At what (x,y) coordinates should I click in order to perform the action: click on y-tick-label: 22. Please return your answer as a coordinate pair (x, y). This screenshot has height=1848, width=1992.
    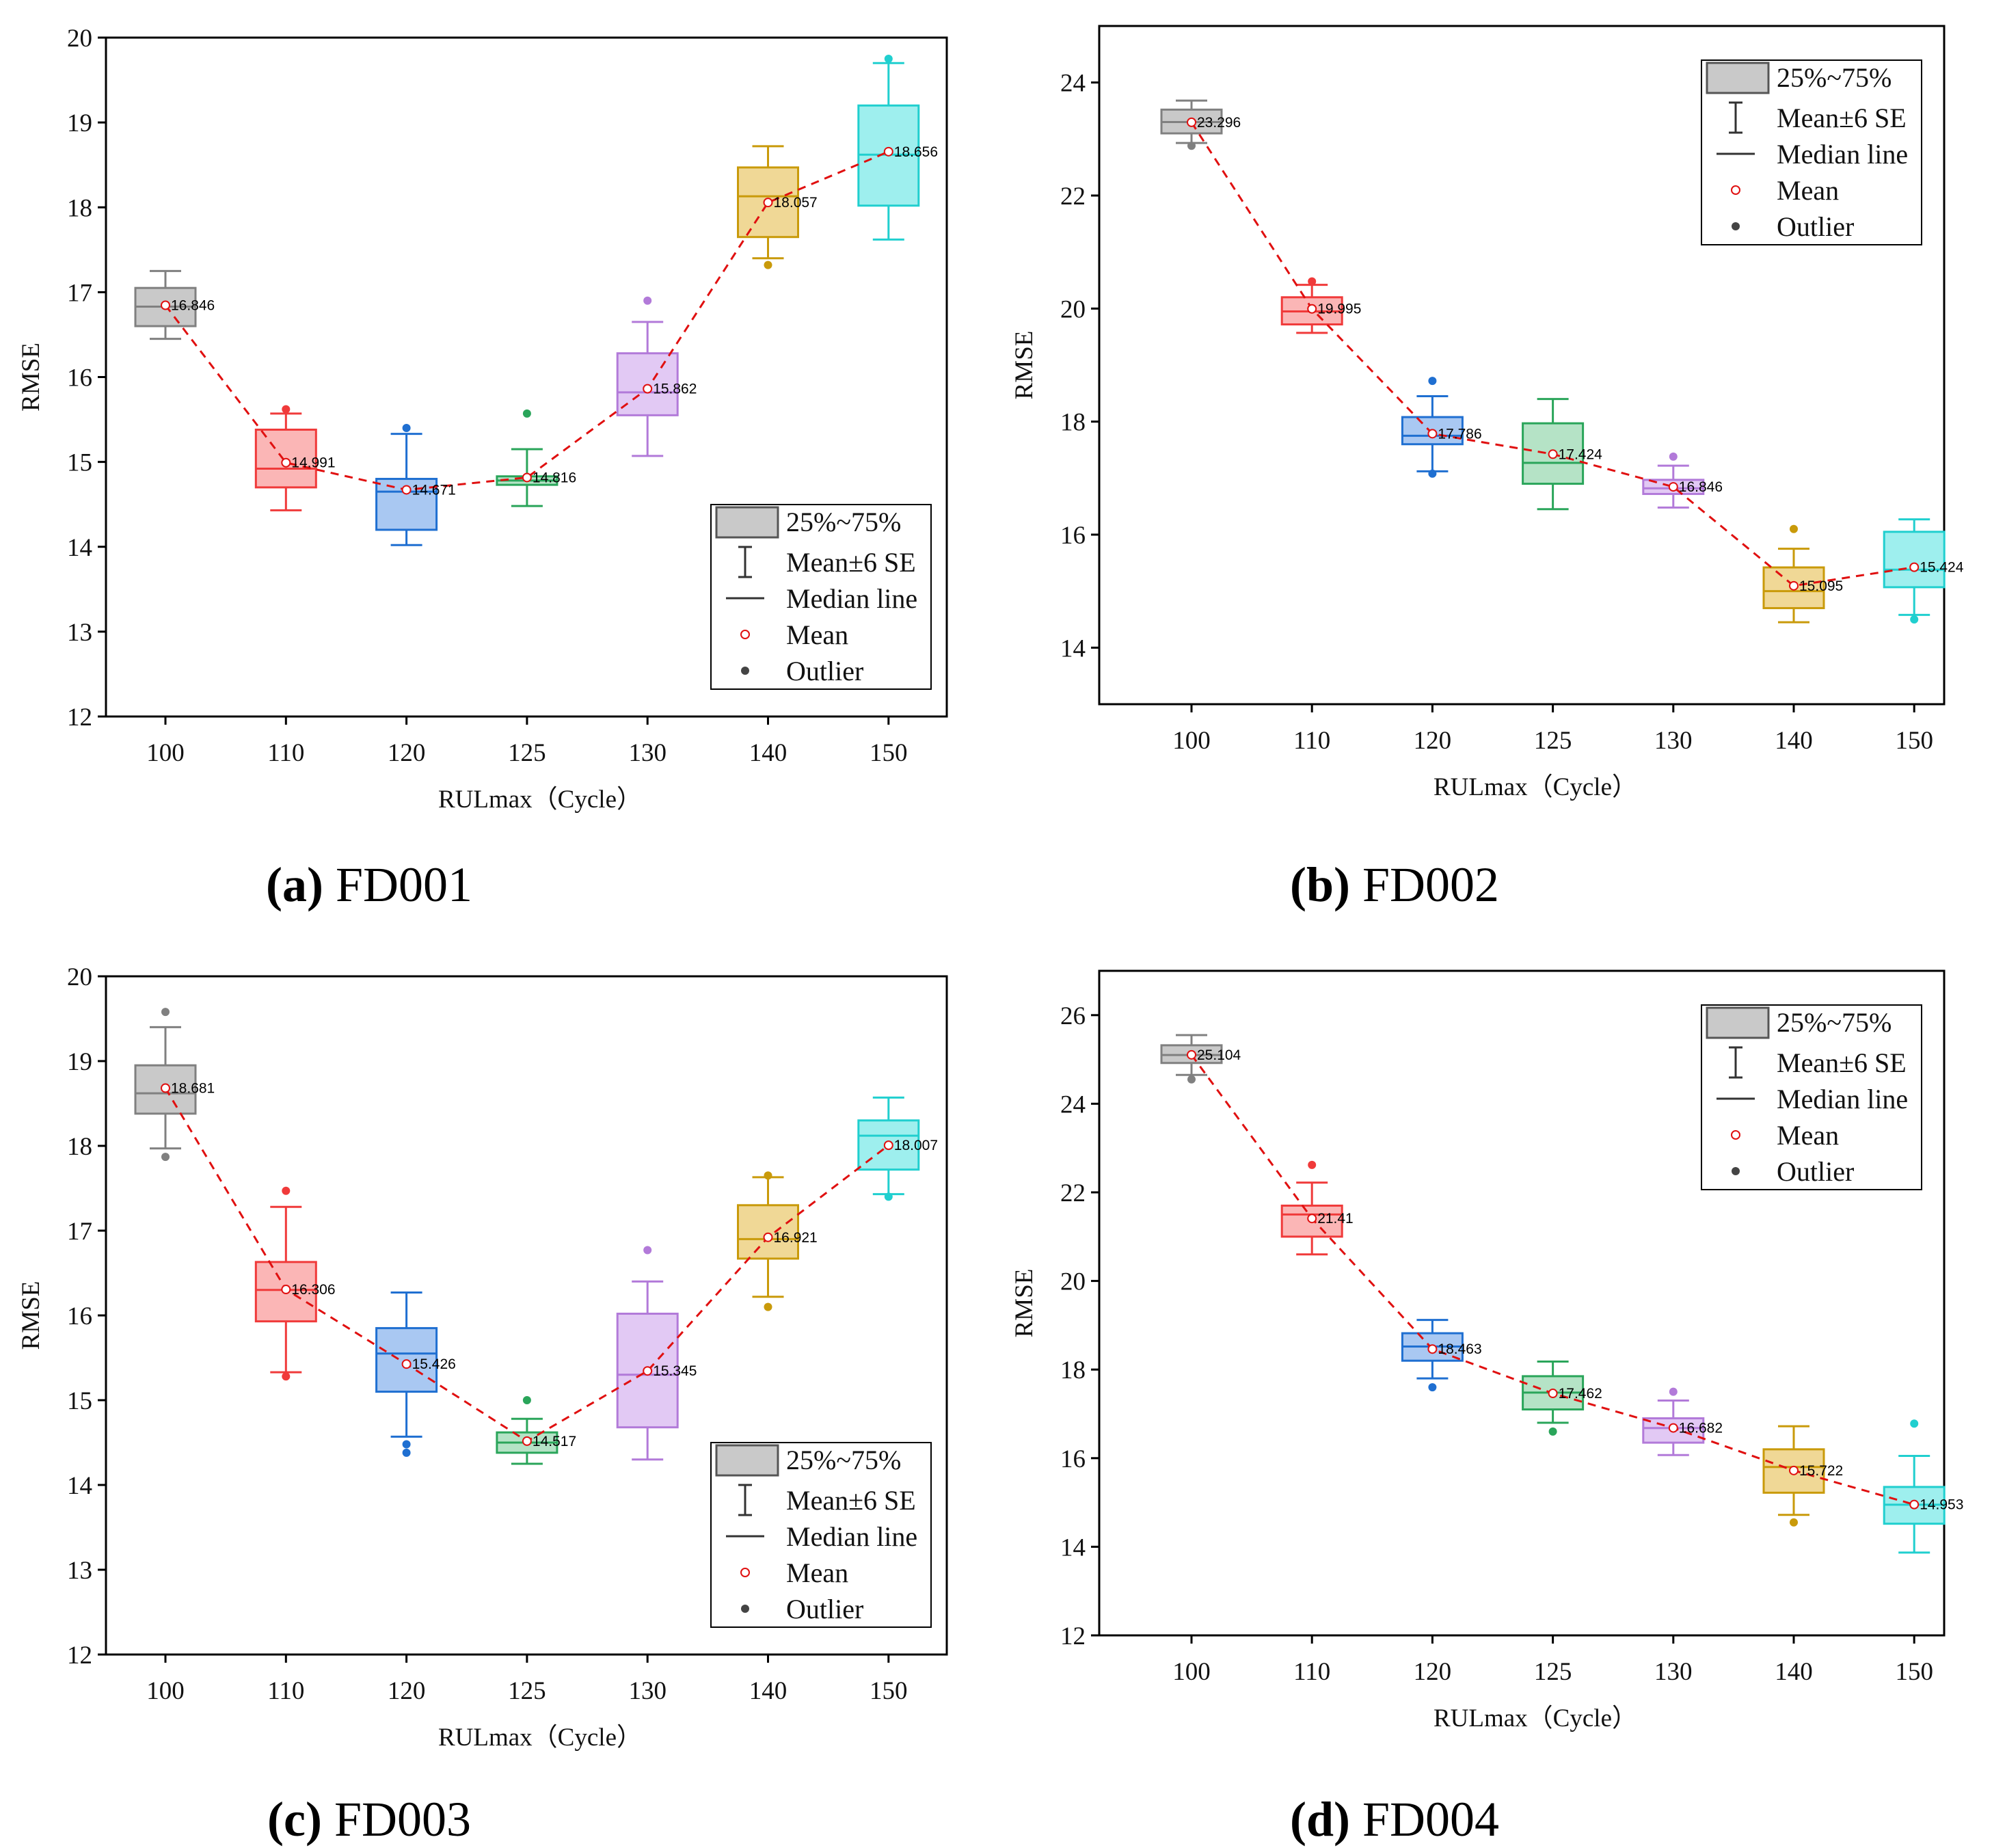
    Looking at the image, I should click on (1073, 1193).